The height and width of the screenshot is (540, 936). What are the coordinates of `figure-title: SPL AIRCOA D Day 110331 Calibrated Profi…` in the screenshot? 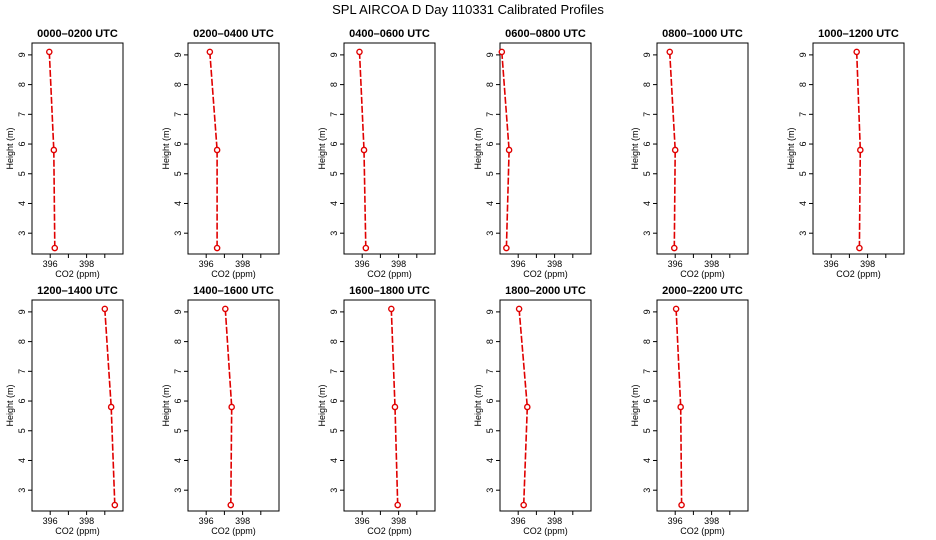 It's located at (468, 9).